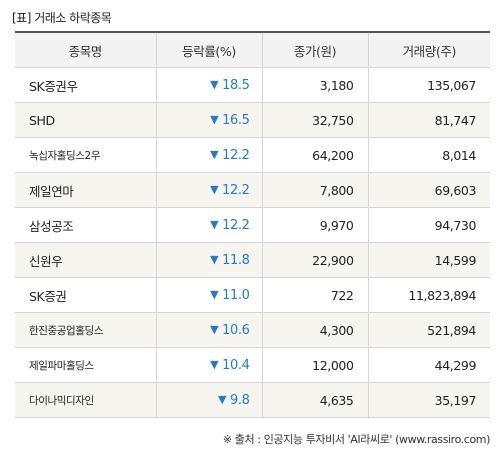 This screenshot has height=451, width=503. Describe the element at coordinates (315, 400) in the screenshot. I see `closing-price: 4,635` at that location.